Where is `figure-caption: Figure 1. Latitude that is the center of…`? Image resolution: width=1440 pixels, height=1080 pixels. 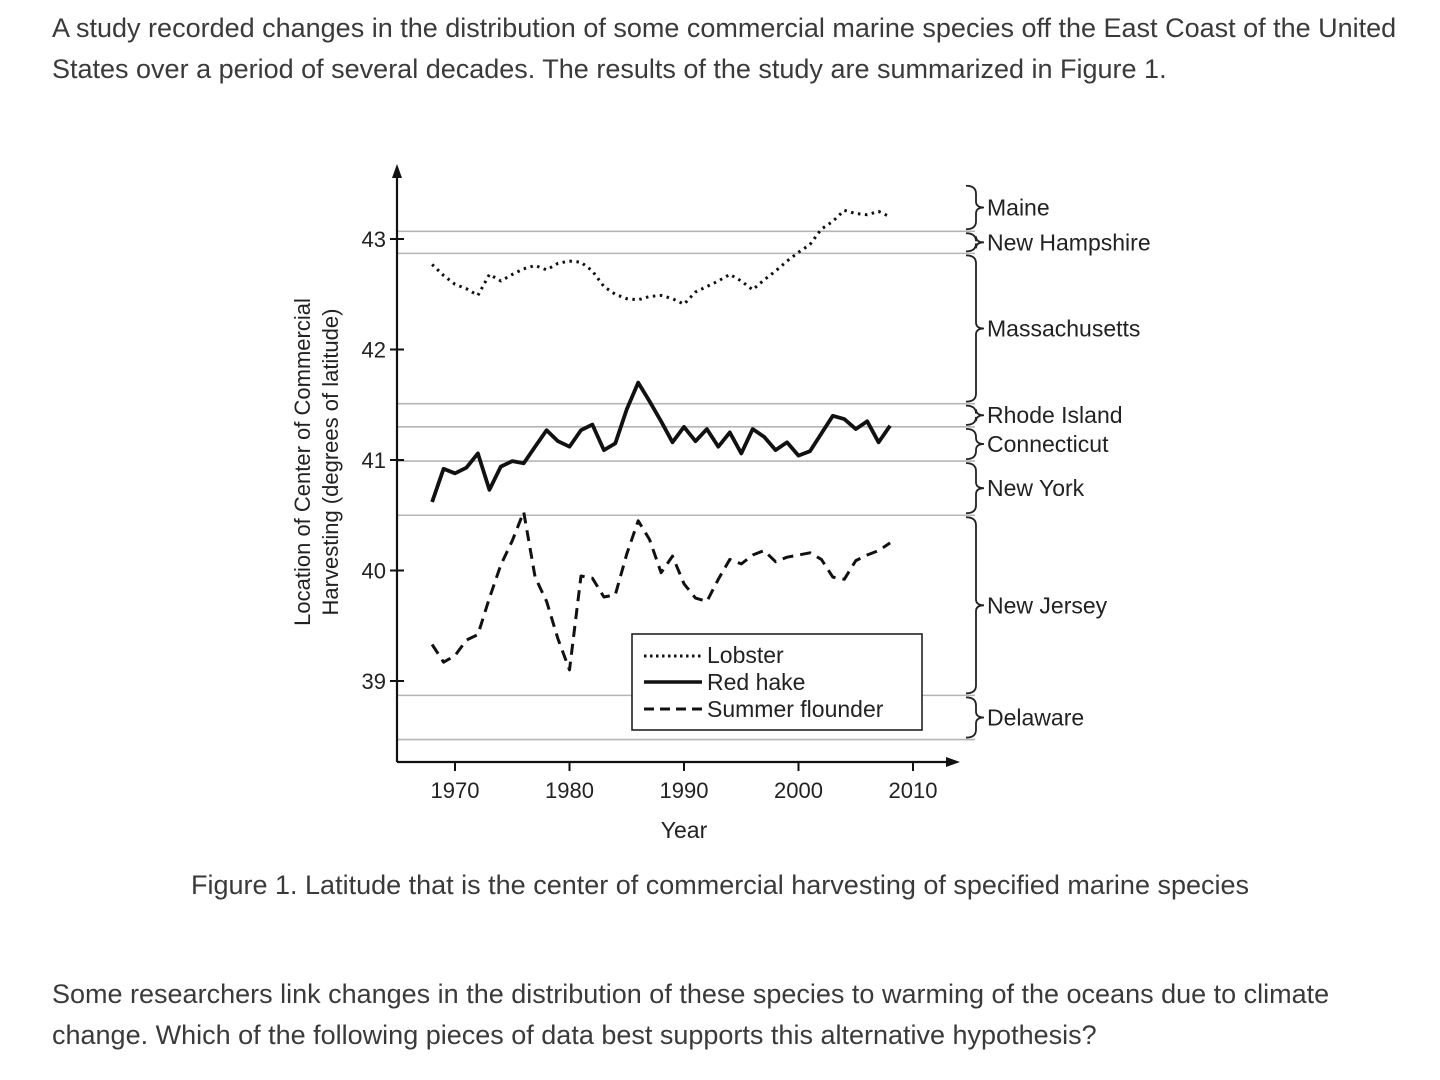 figure-caption: Figure 1. Latitude that is the center of… is located at coordinates (720, 885).